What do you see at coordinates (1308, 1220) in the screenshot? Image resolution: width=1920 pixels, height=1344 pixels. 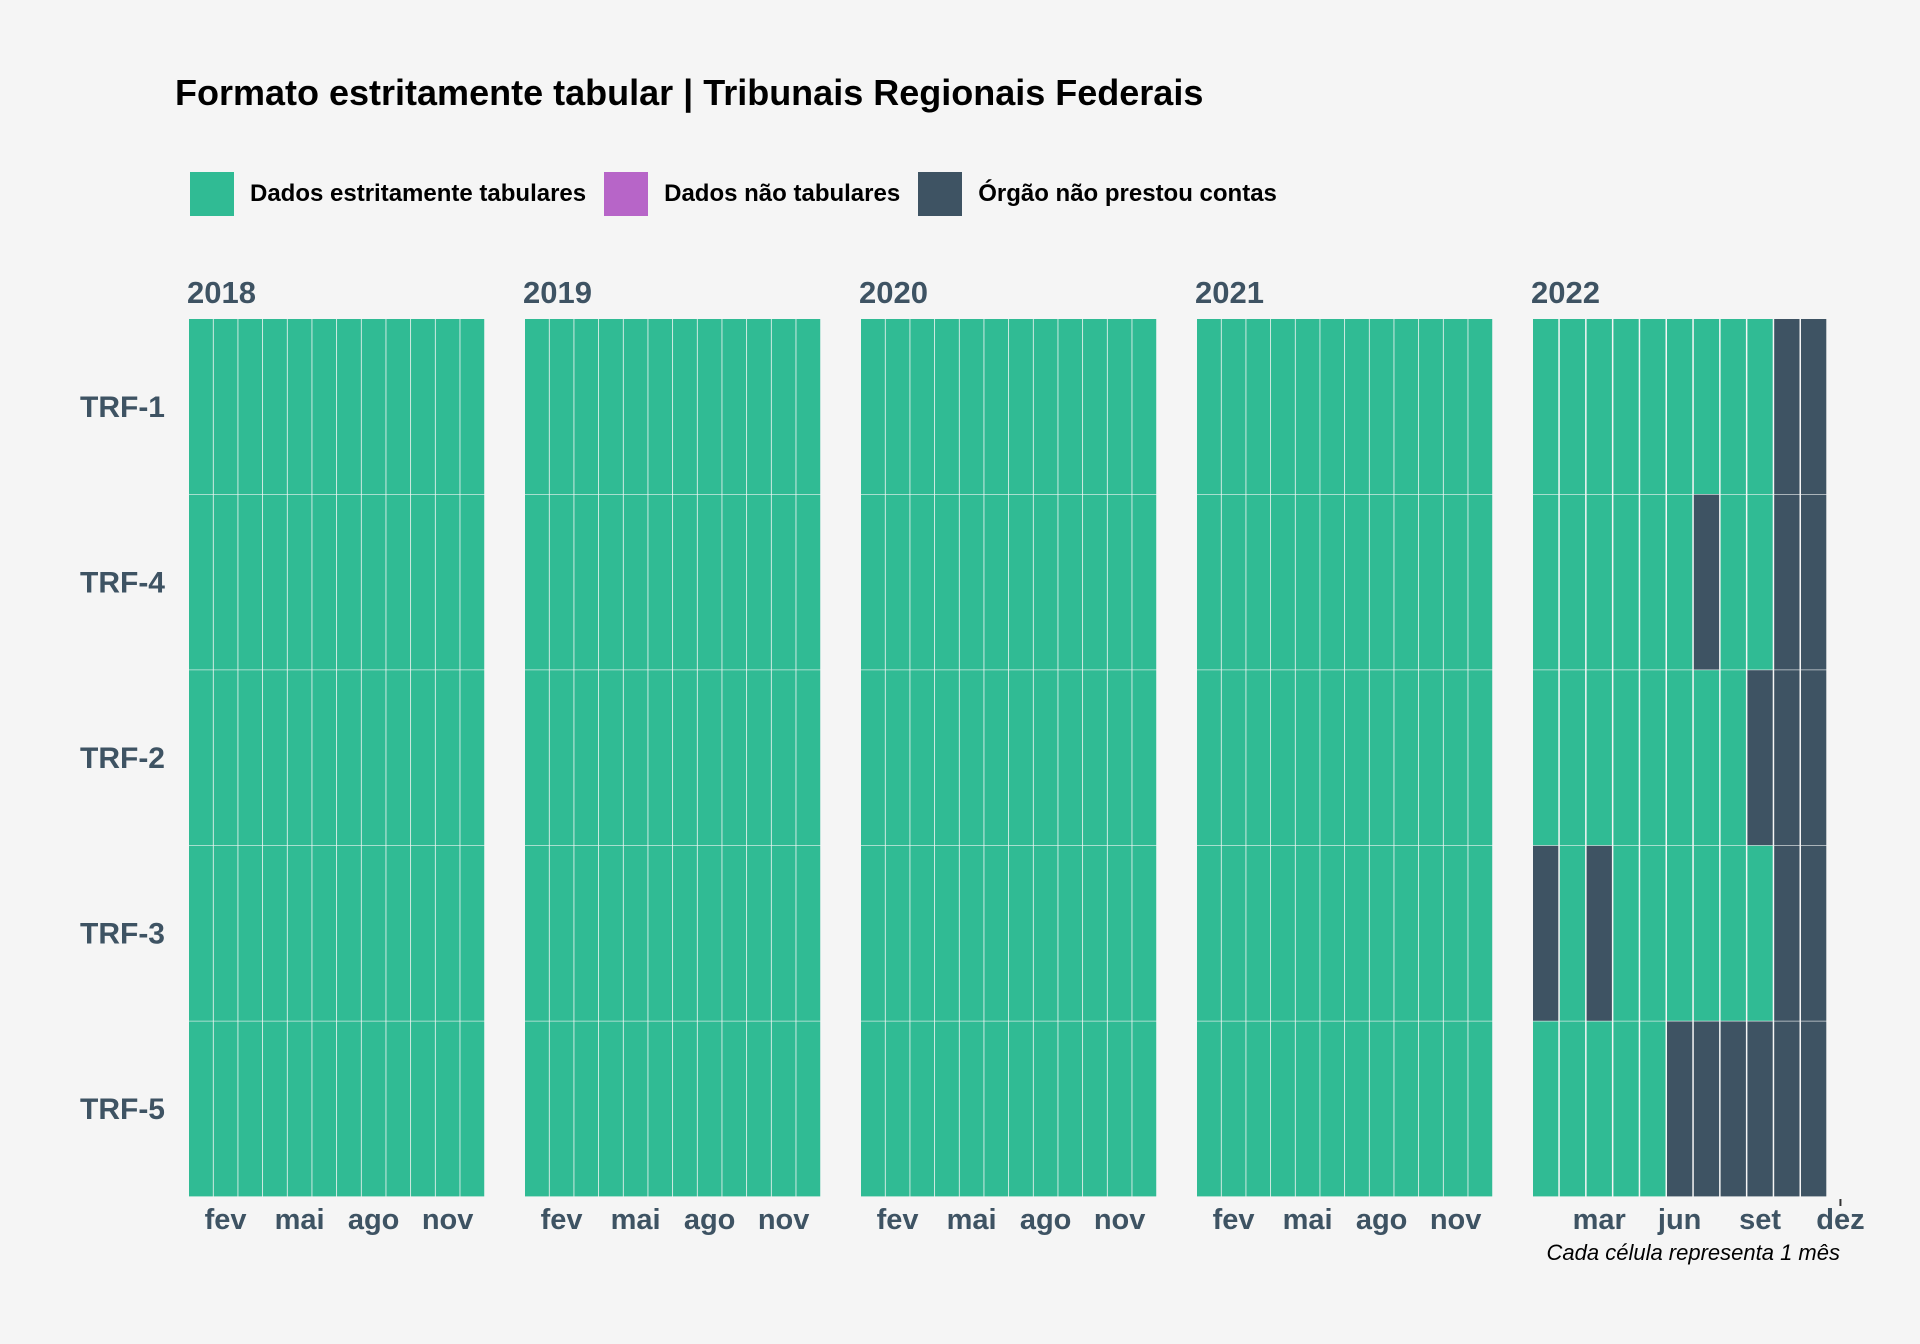 I see `tick-label-2021-mai: mai` at bounding box center [1308, 1220].